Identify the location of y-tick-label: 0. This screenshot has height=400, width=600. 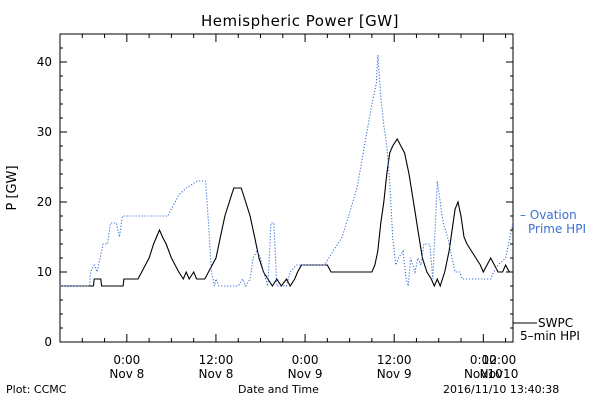
(48, 342).